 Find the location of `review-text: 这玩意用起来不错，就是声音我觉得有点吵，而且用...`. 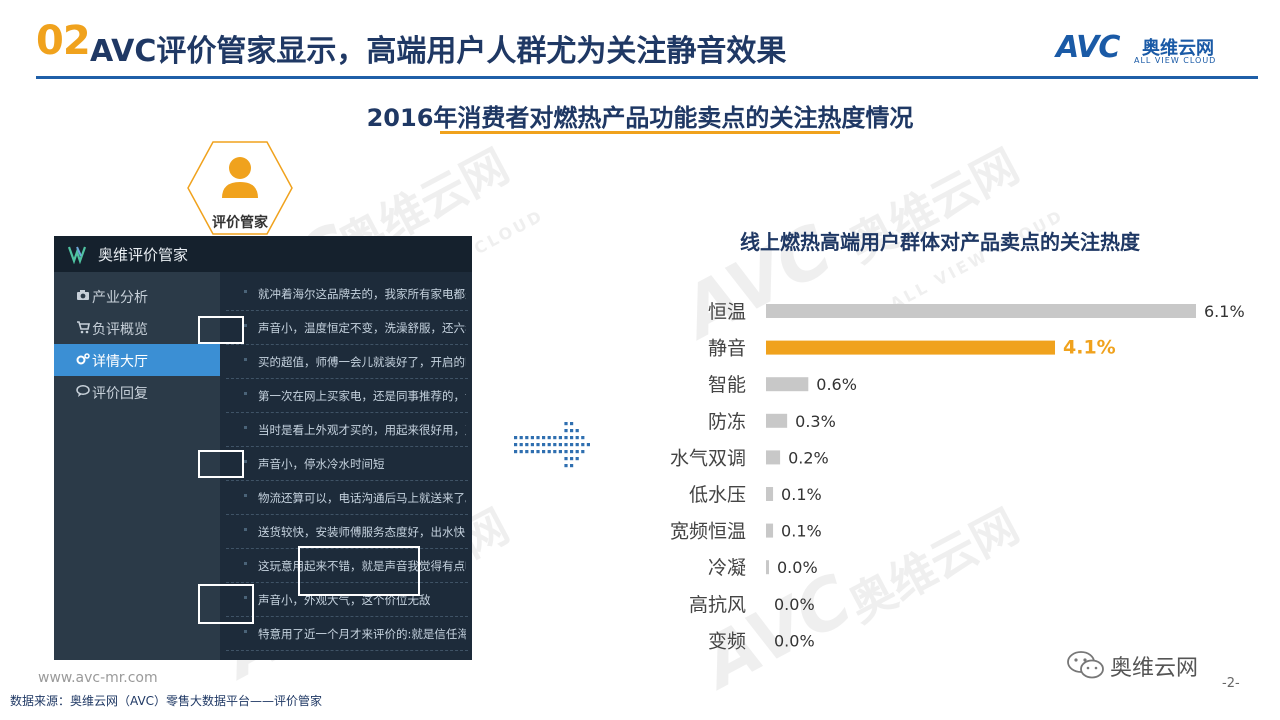

review-text: 这玩意用起来不错，就是声音我觉得有点吵，而且用... is located at coordinates (362, 566).